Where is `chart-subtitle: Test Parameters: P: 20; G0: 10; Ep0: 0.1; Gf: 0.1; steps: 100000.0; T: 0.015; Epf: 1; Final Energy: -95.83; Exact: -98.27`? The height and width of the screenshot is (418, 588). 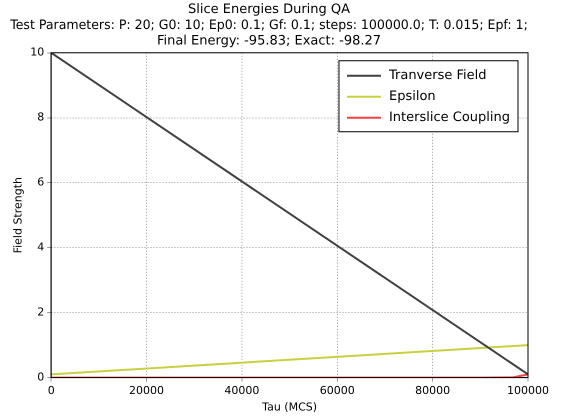 chart-subtitle: Test Parameters: P: 20; G0: 10; Ep0: 0.1; Gf: 0.1; steps: 100000.0; T: 0.015; Epf: 1; Final Energy: -95.83; Exact: -98.27 is located at coordinates (268, 33).